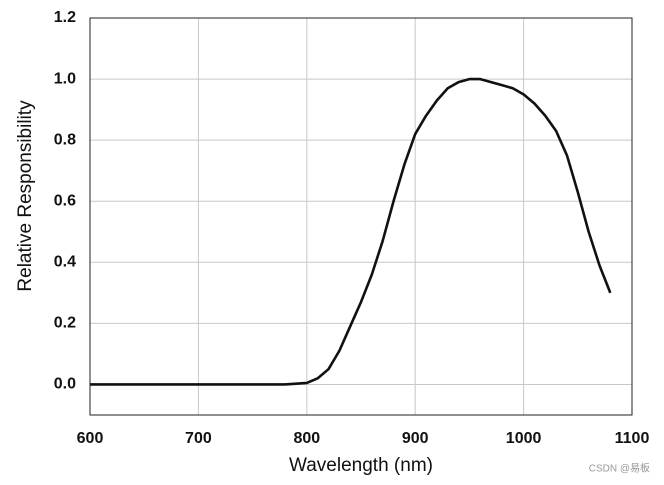 The height and width of the screenshot is (485, 664). I want to click on x-axis-label: Wavelength (nm), so click(361, 465).